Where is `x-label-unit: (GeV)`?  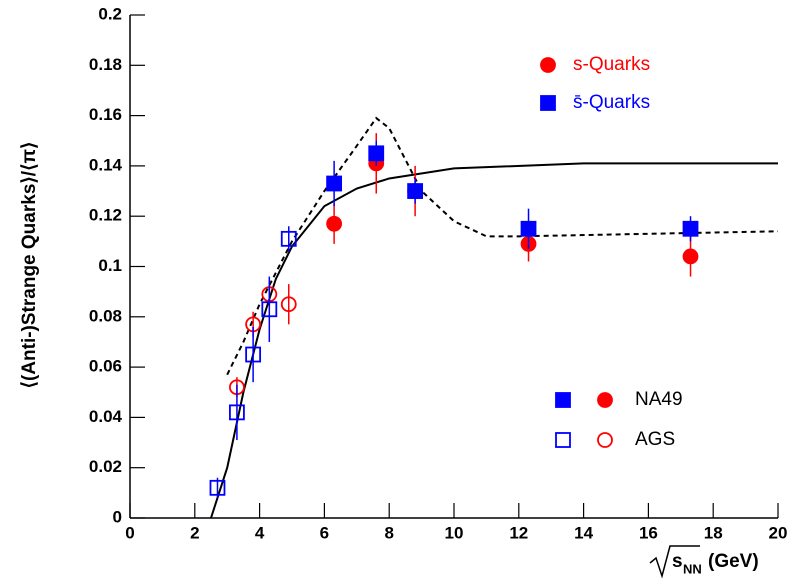
x-label-unit: (GeV) is located at coordinates (733, 561).